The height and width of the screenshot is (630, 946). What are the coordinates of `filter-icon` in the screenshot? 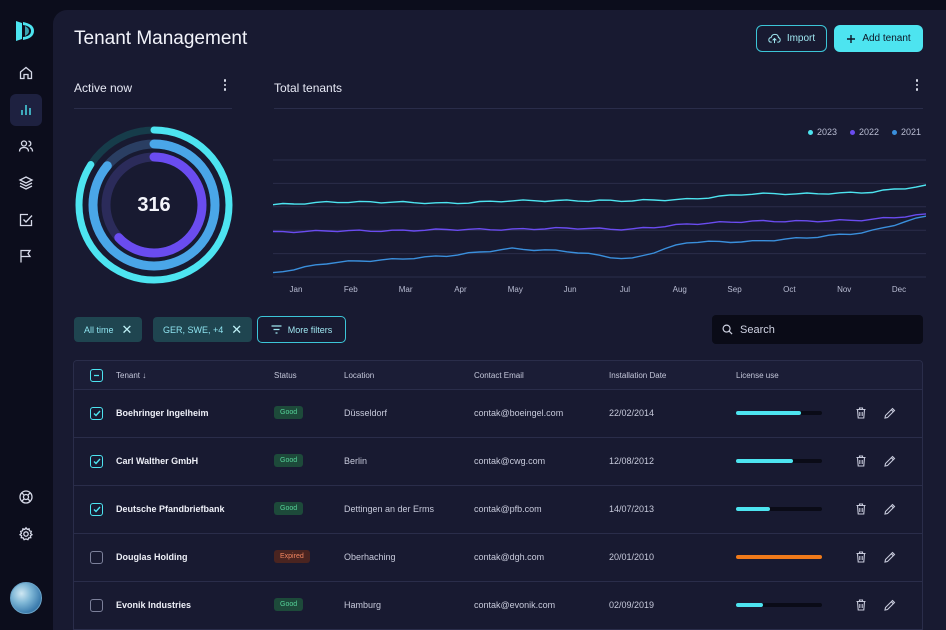 It's located at (276, 329).